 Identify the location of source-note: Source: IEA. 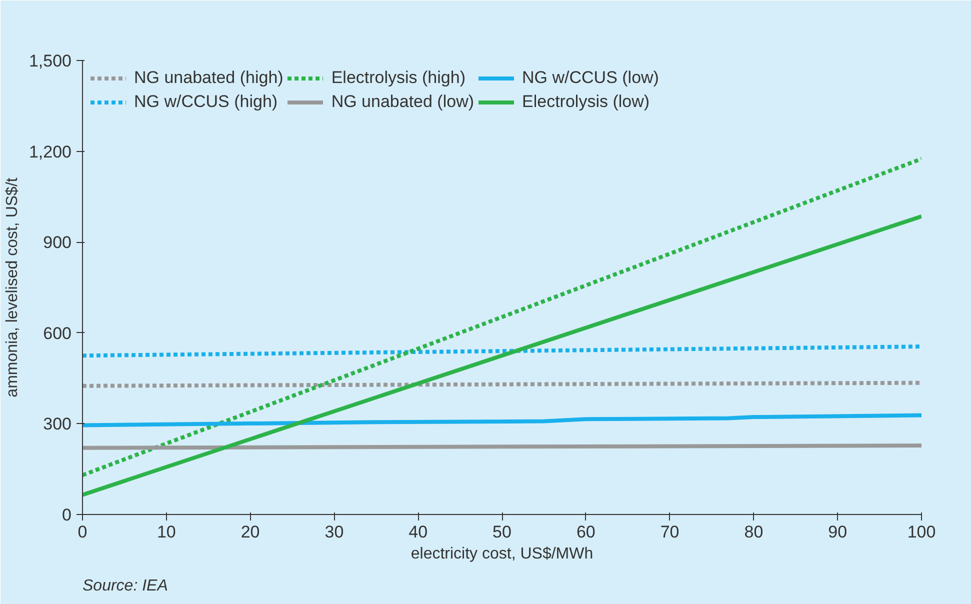
(125, 586).